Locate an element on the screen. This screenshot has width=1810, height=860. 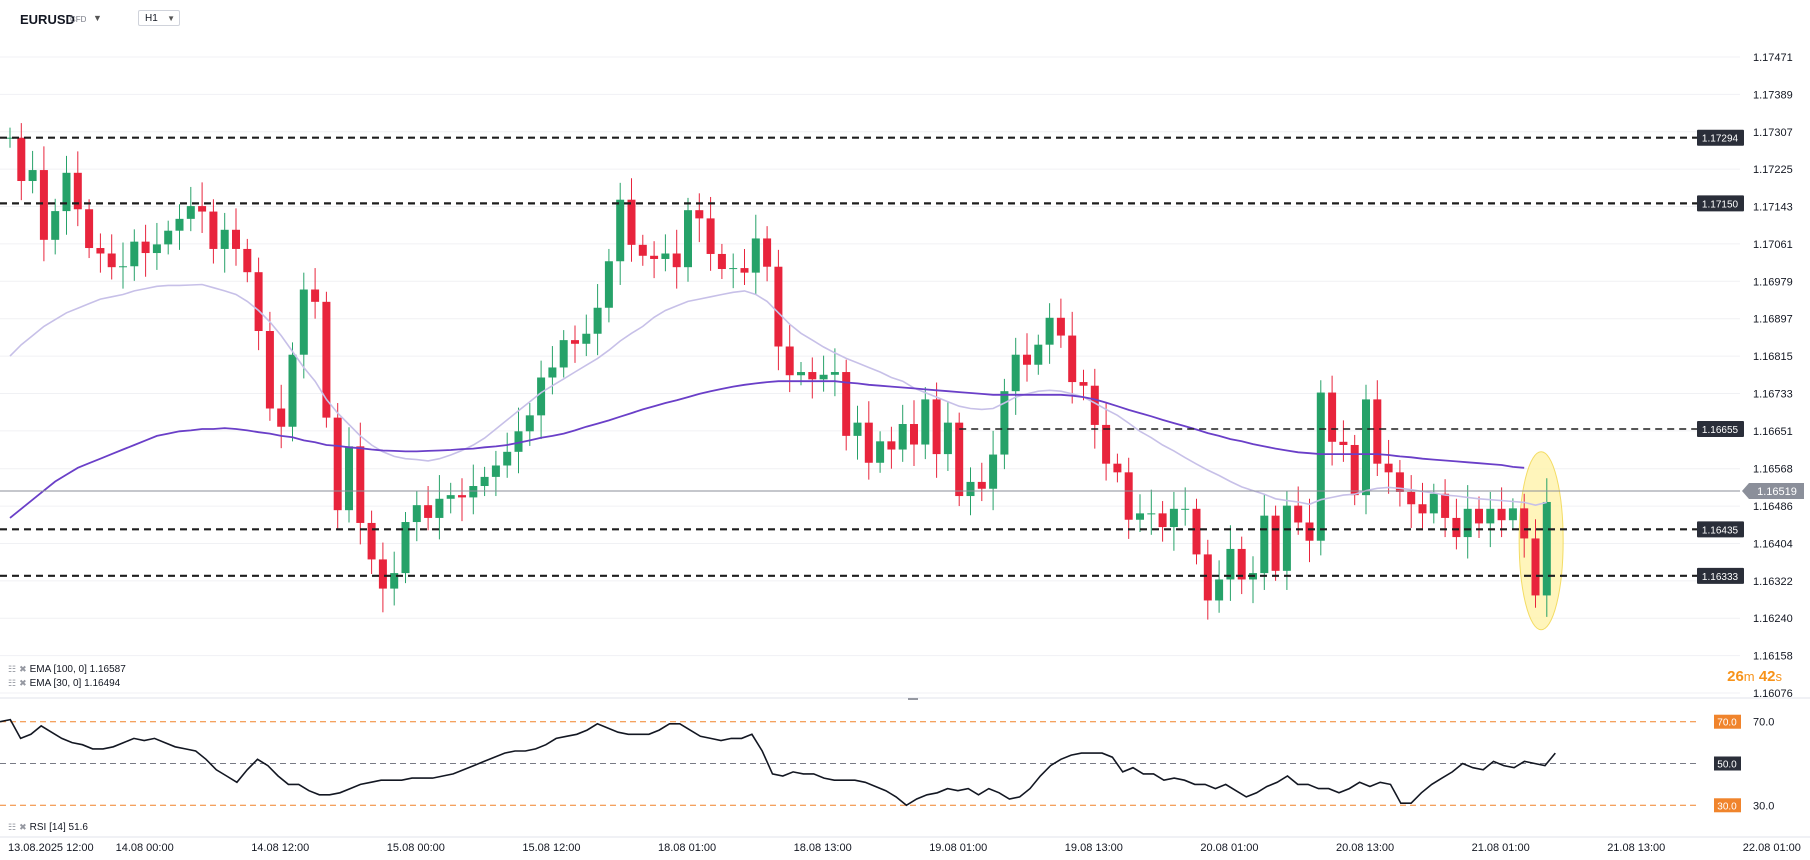
symbol-chevron-down-icon: ▼ is located at coordinates (97, 18).